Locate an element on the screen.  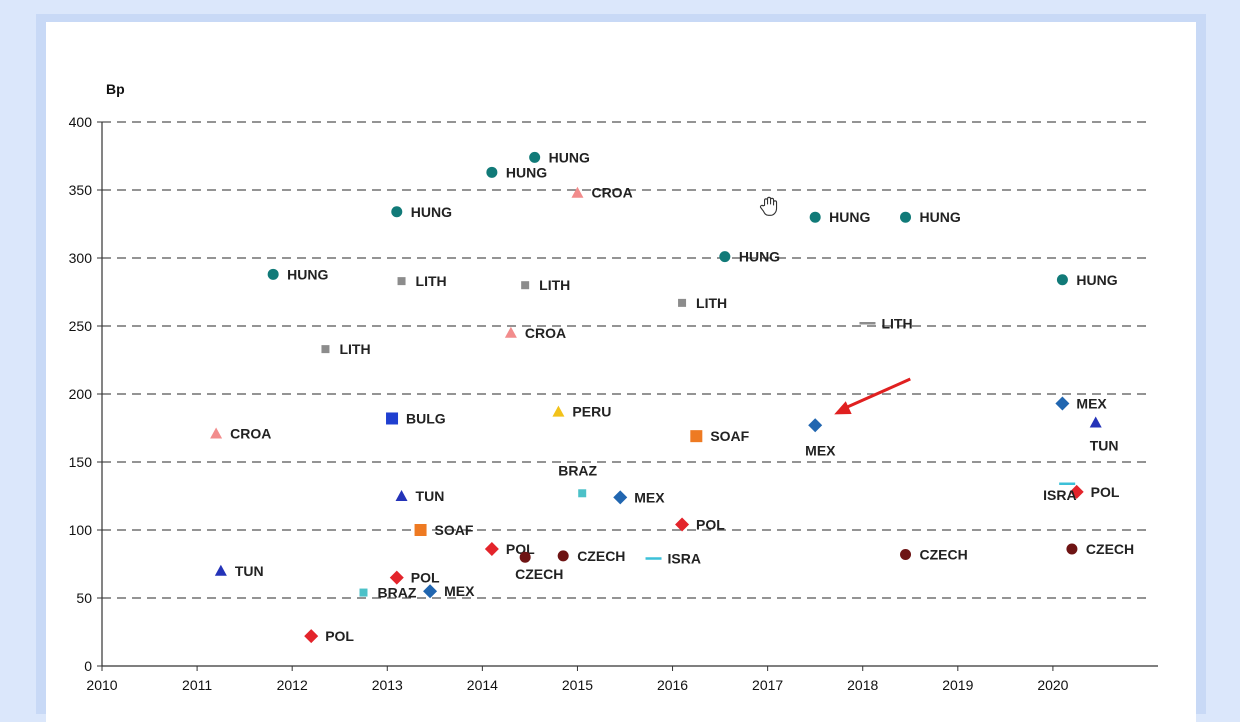
x-tick-2014: 2014 is located at coordinates (482, 685).